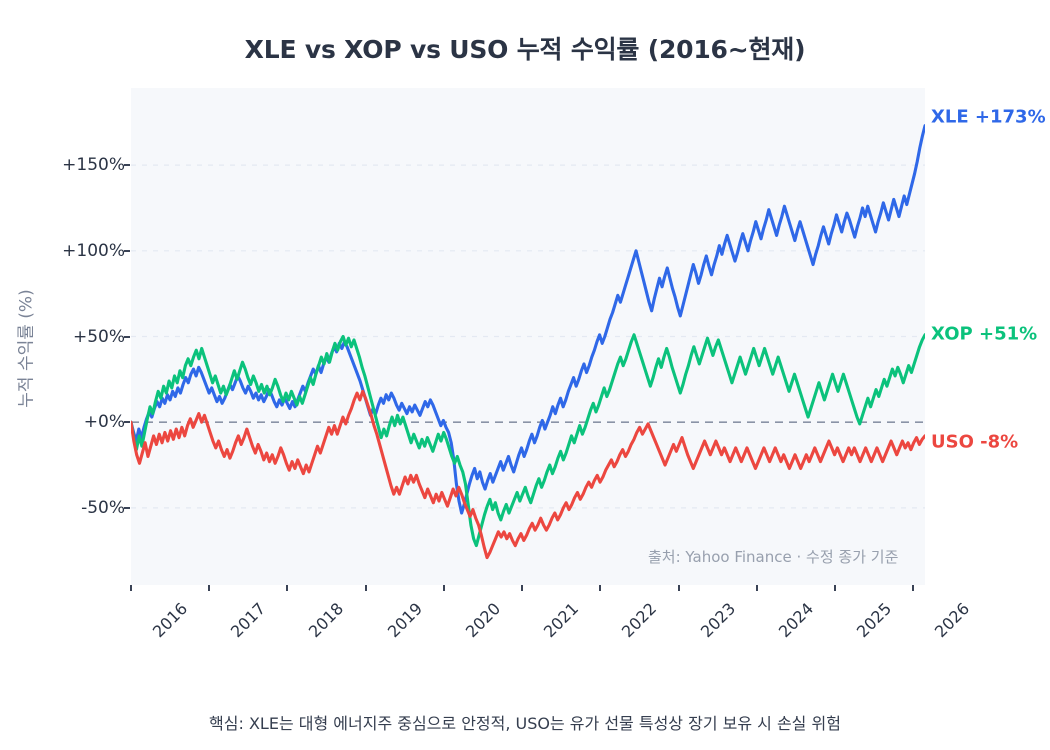 Image resolution: width=1050 pixels, height=750 pixels. I want to click on page-title: XLE vs XOP vs USO 누적 수익률 (2016~현재), so click(525, 49).